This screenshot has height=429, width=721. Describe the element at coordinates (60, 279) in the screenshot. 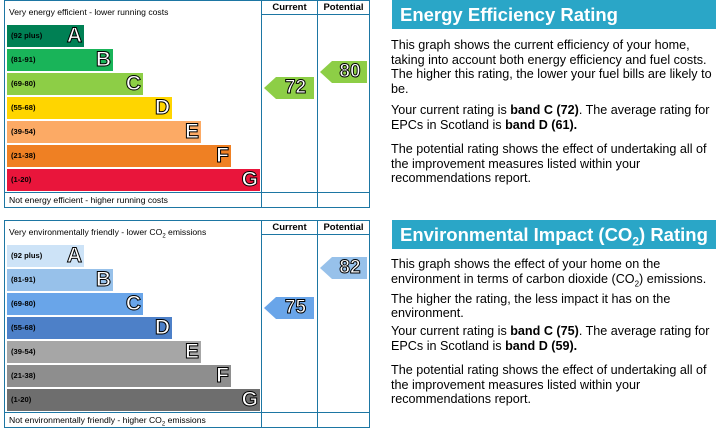

I see `ei-band-b: (81-91) B` at that location.